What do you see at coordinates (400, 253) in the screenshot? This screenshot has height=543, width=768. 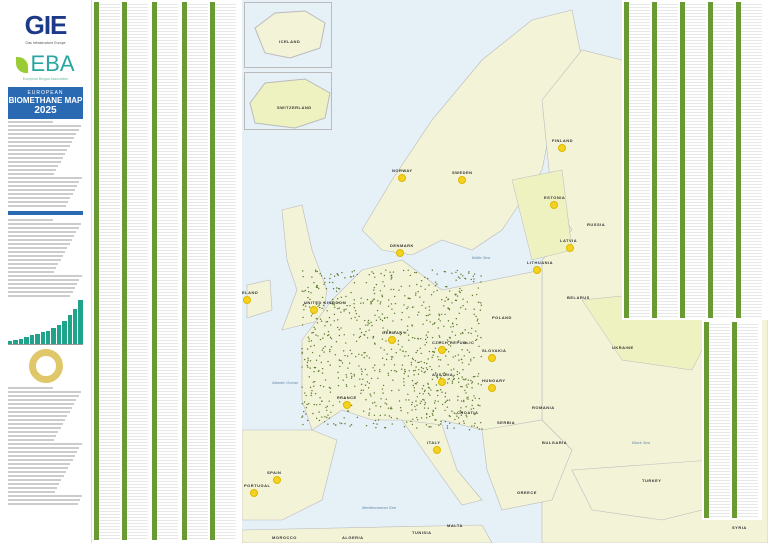 I see `country-marker-denmark` at bounding box center [400, 253].